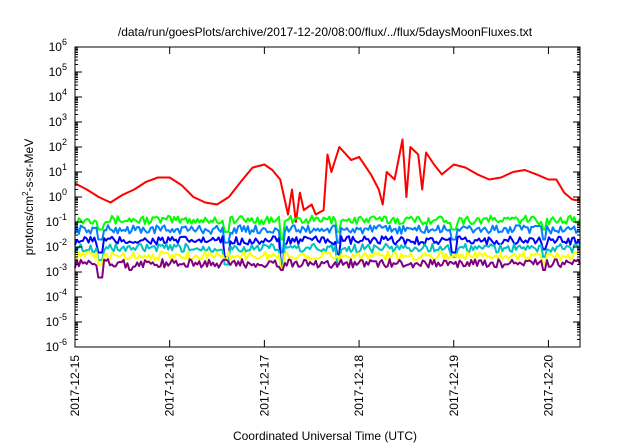 This screenshot has width=640, height=448. I want to click on x-tick-label: 2017-12-17, so click(264, 386).